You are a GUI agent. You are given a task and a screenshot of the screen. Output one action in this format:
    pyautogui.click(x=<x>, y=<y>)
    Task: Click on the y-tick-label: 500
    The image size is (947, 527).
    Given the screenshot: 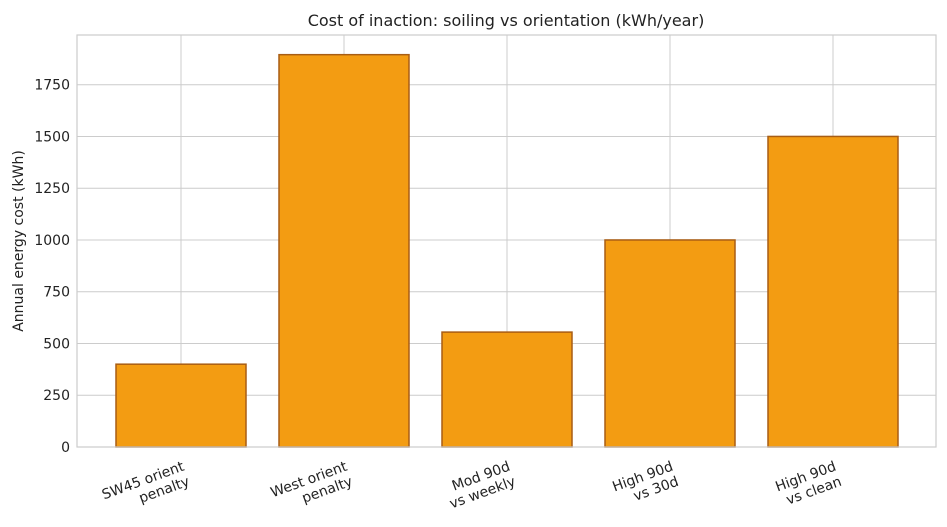 What is the action you would take?
    pyautogui.click(x=56, y=344)
    